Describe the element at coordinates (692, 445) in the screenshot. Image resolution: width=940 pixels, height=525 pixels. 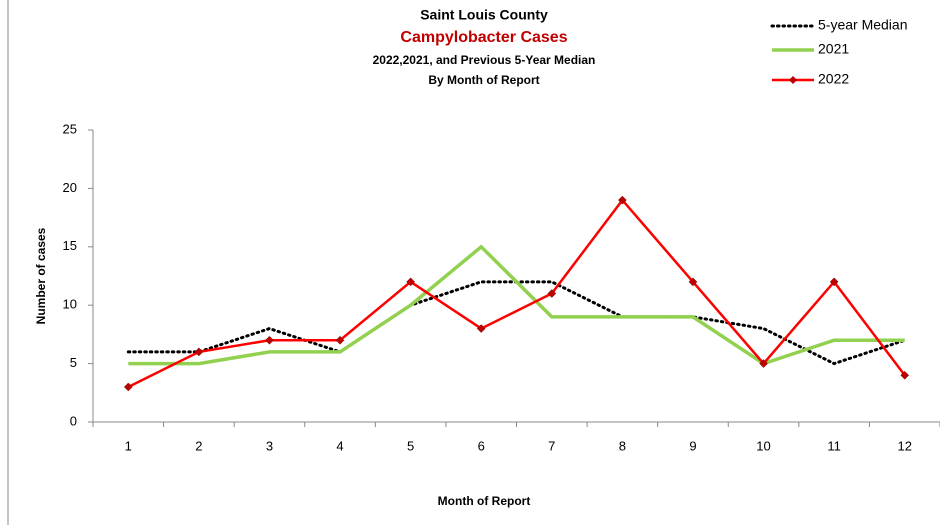
I see `x-tick-label: 9` at that location.